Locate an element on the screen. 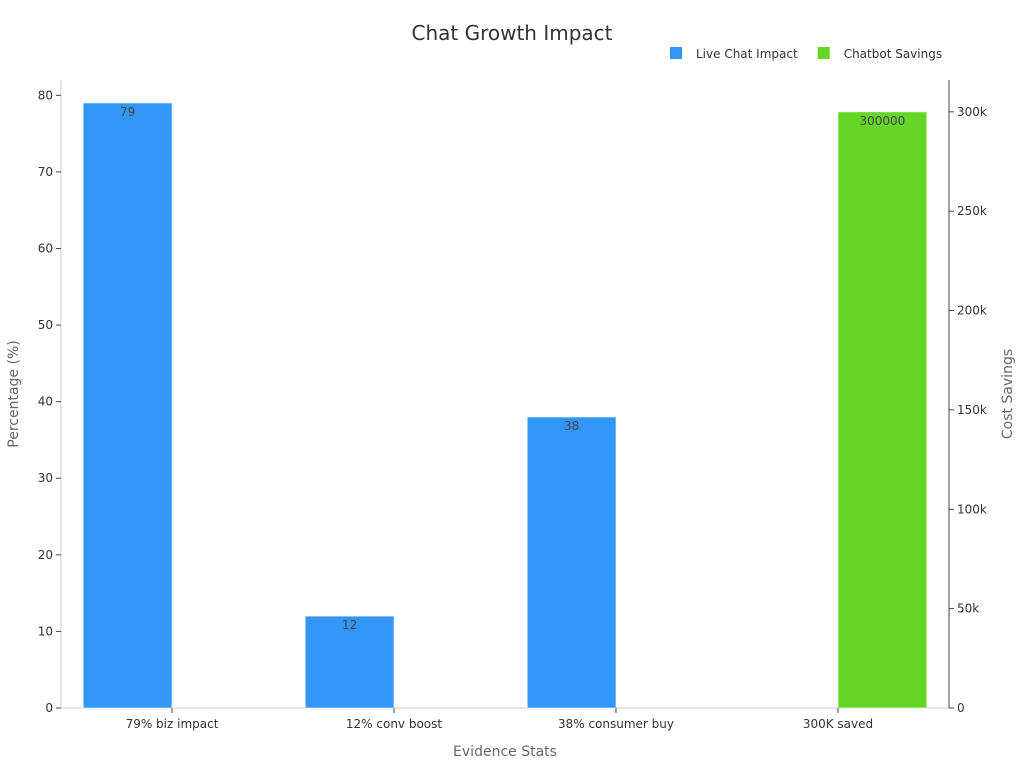  y-tick-label: 60 is located at coordinates (45, 248).